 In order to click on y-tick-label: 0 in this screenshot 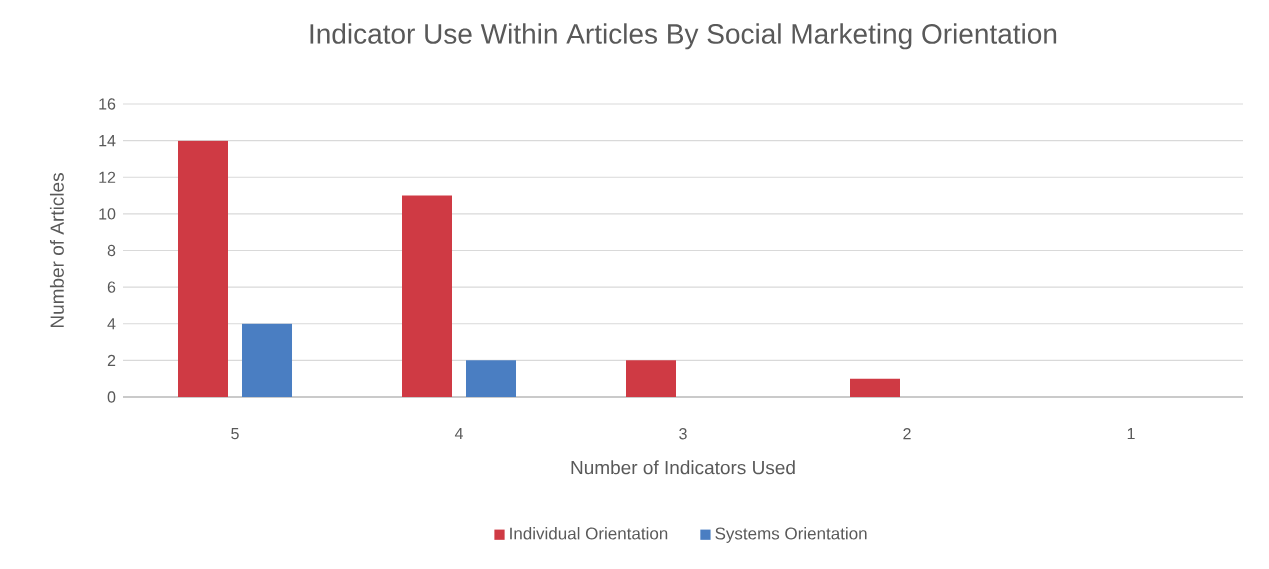, I will do `click(111, 397)`.